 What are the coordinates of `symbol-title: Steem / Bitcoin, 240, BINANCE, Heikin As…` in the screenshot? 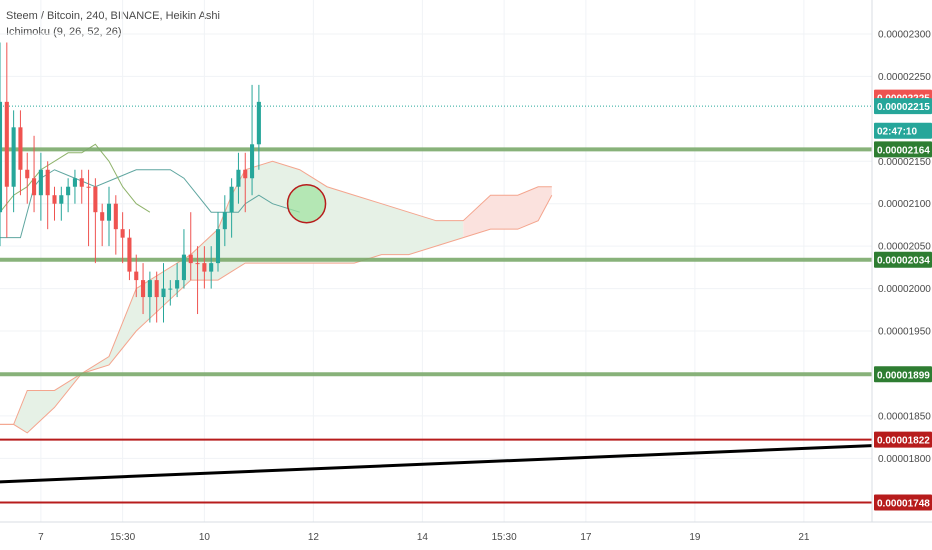 It's located at (113, 16).